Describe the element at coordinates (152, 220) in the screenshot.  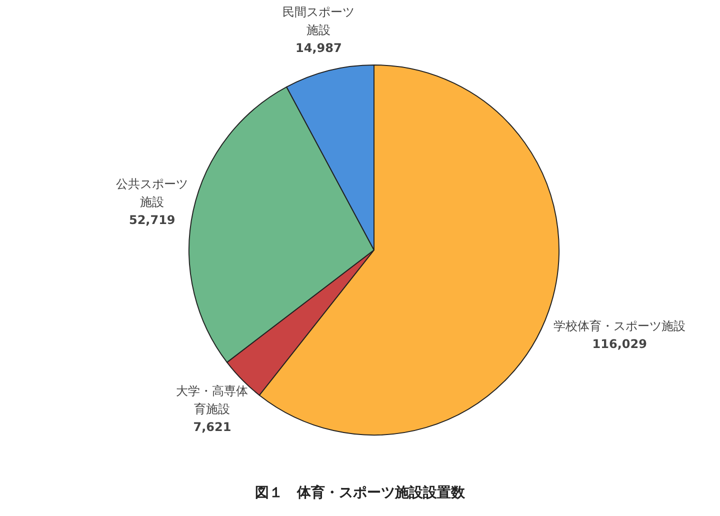
I see `data-label: 52,719` at that location.